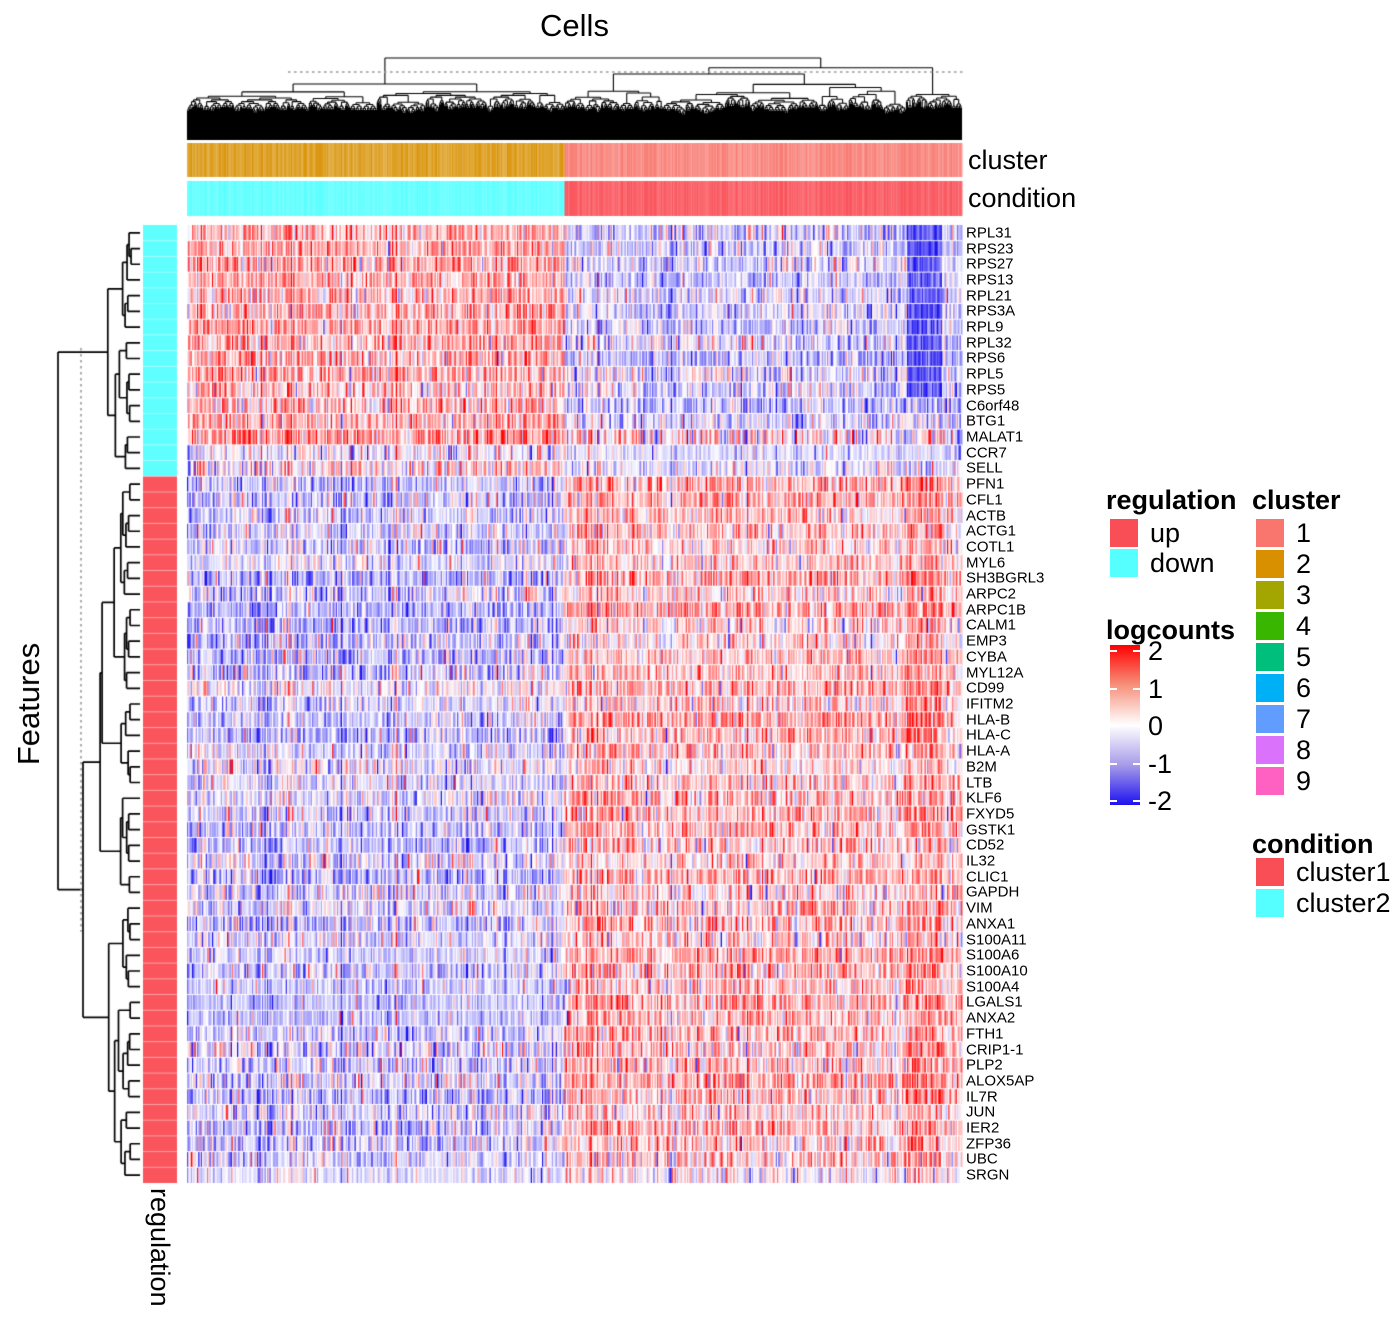 This screenshot has height=1344, width=1400. I want to click on row-label-anxa1: ANXA1, so click(991, 924).